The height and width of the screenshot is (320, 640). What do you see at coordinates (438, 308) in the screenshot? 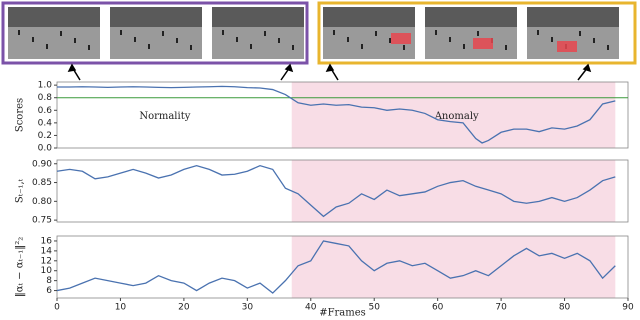
I see `x-tick-label: 60` at bounding box center [438, 308].